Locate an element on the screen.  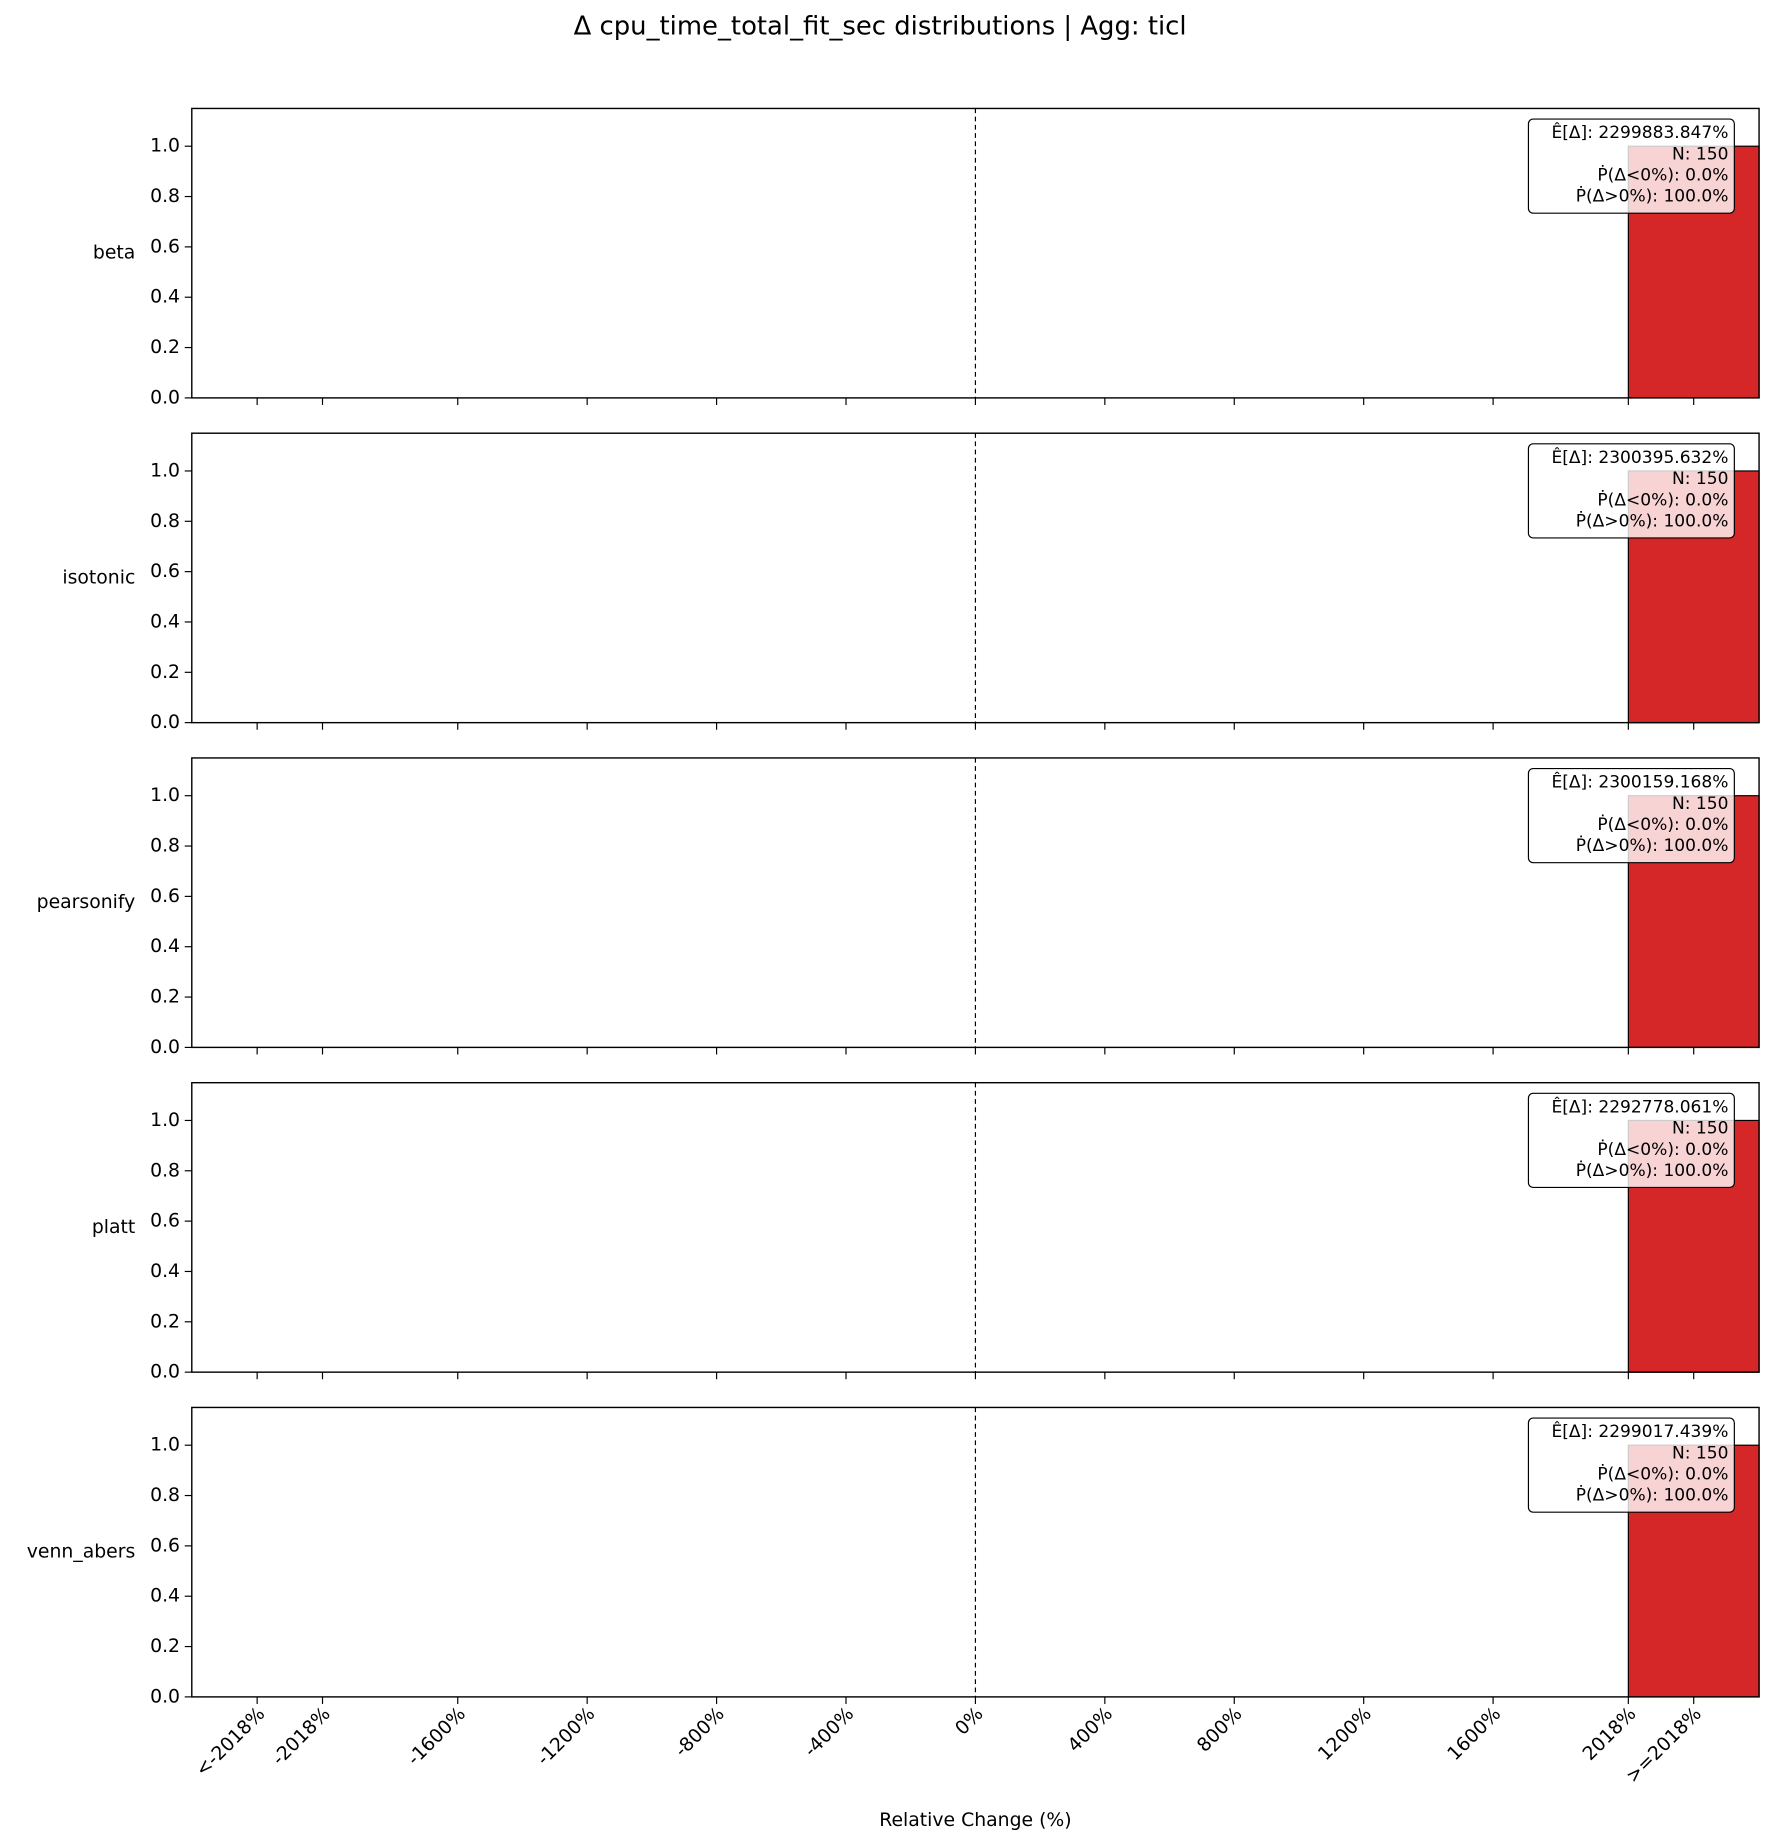
annotation-text: Ê[Δ]: 2292778.061% is located at coordinates (1639, 1106).